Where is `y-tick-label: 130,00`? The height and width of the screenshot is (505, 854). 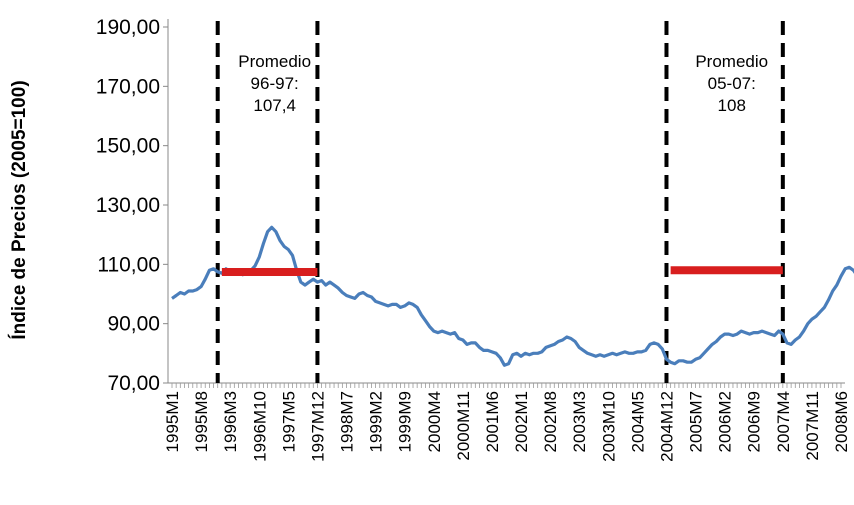
y-tick-label: 130,00 is located at coordinates (128, 205).